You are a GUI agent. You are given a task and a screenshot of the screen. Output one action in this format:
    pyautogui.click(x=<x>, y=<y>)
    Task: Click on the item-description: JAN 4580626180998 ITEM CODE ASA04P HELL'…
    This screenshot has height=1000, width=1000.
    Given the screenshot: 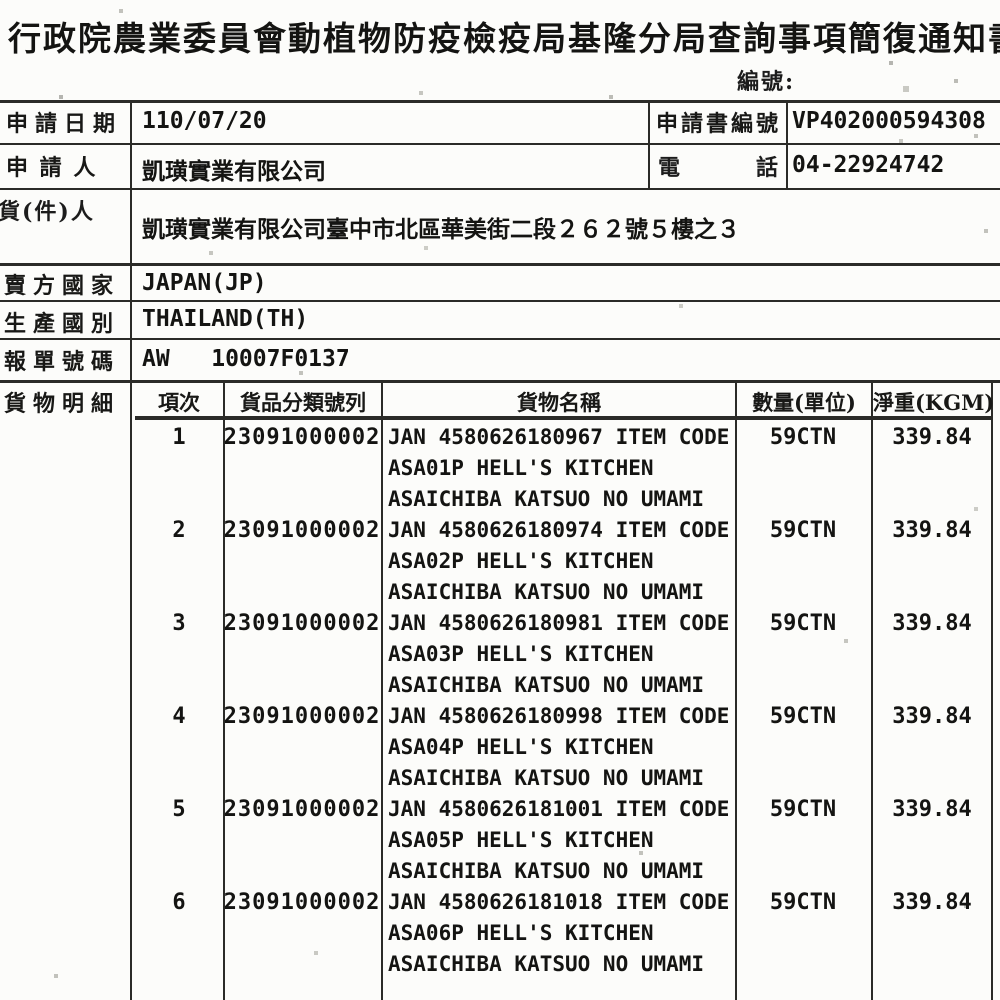 What is the action you would take?
    pyautogui.click(x=559, y=747)
    